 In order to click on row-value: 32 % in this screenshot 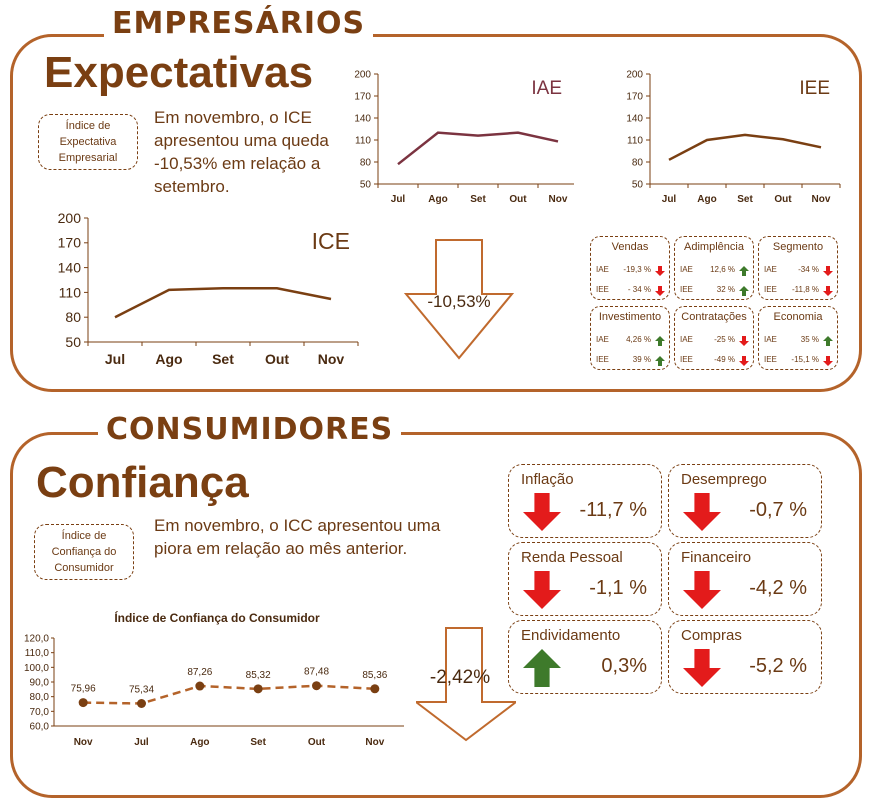, I will do `click(725, 289)`.